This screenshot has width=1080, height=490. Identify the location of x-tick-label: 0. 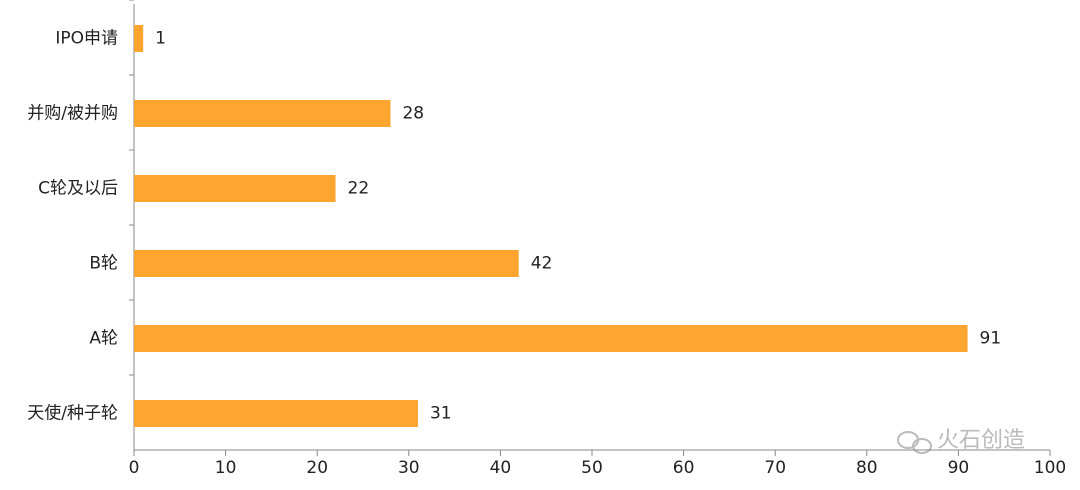
(134, 468).